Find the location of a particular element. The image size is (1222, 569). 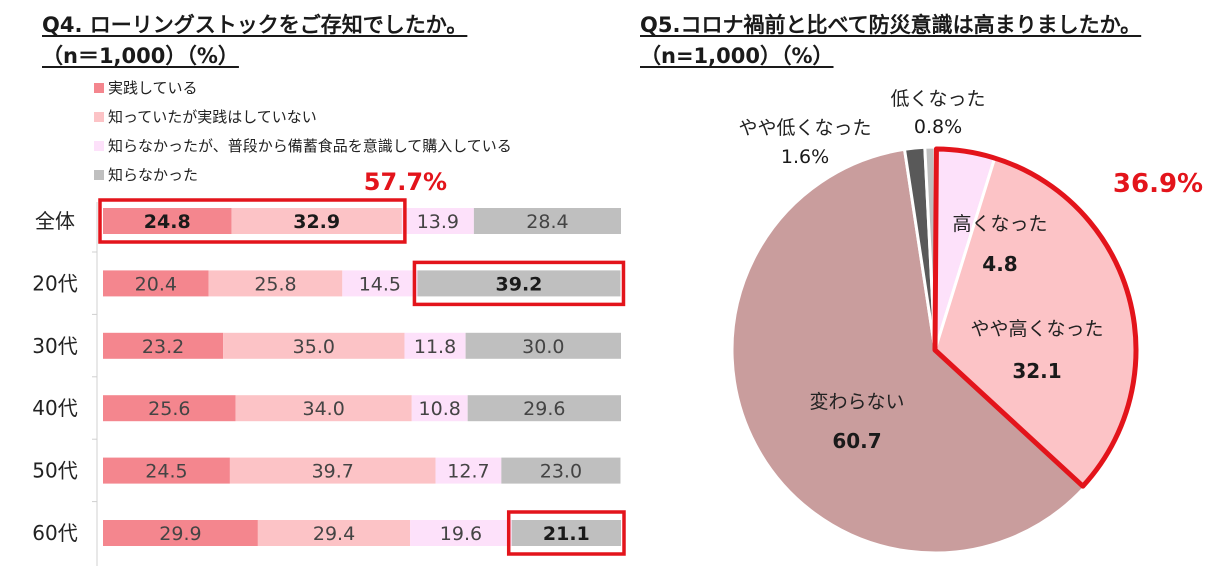

legend-item: 知らなかったが、普段から備蓄食品を意識して購入している is located at coordinates (303, 145).